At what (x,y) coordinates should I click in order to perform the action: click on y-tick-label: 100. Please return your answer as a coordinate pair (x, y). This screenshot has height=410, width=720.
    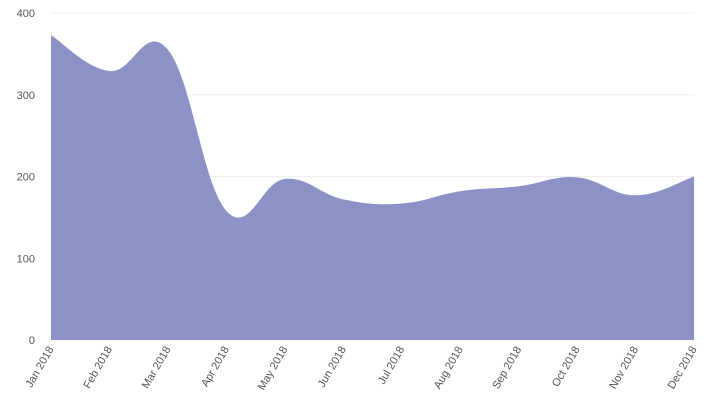
    Looking at the image, I should click on (26, 259).